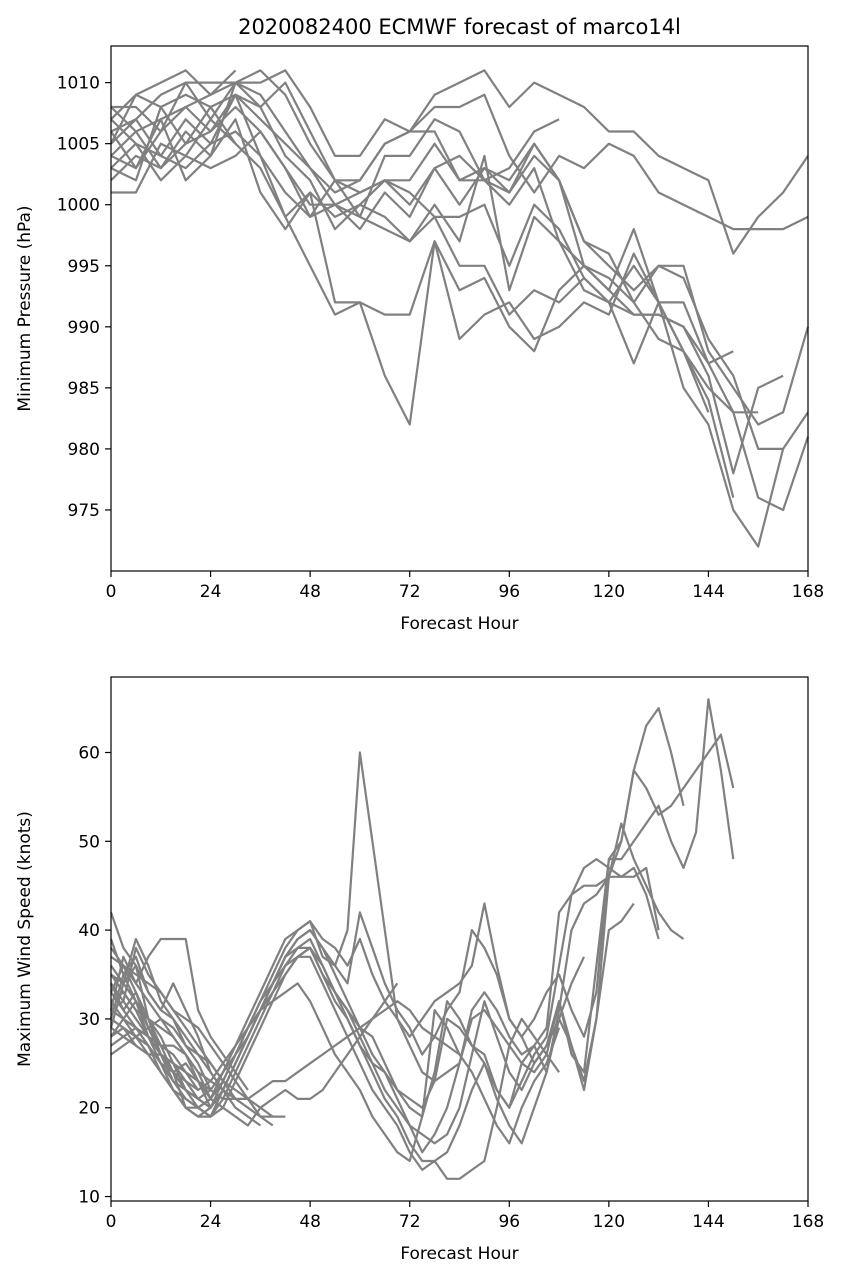  Describe the element at coordinates (310, 592) in the screenshot. I see `pressure-x-tick-label: 48` at that location.